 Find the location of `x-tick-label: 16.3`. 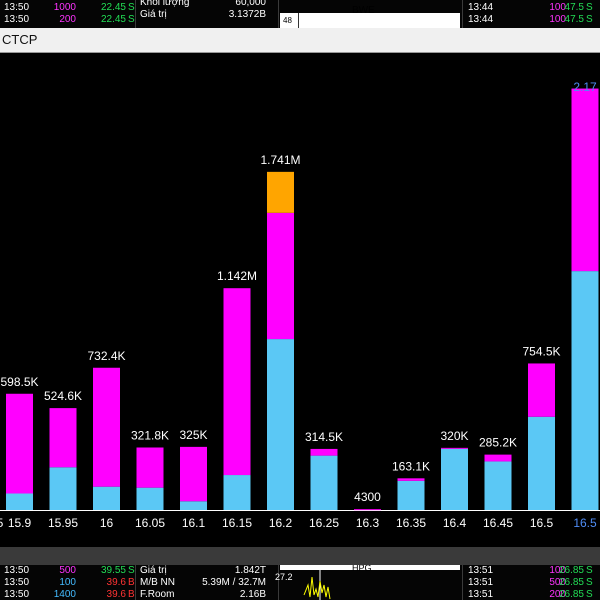

x-tick-label: 16.3 is located at coordinates (368, 523).